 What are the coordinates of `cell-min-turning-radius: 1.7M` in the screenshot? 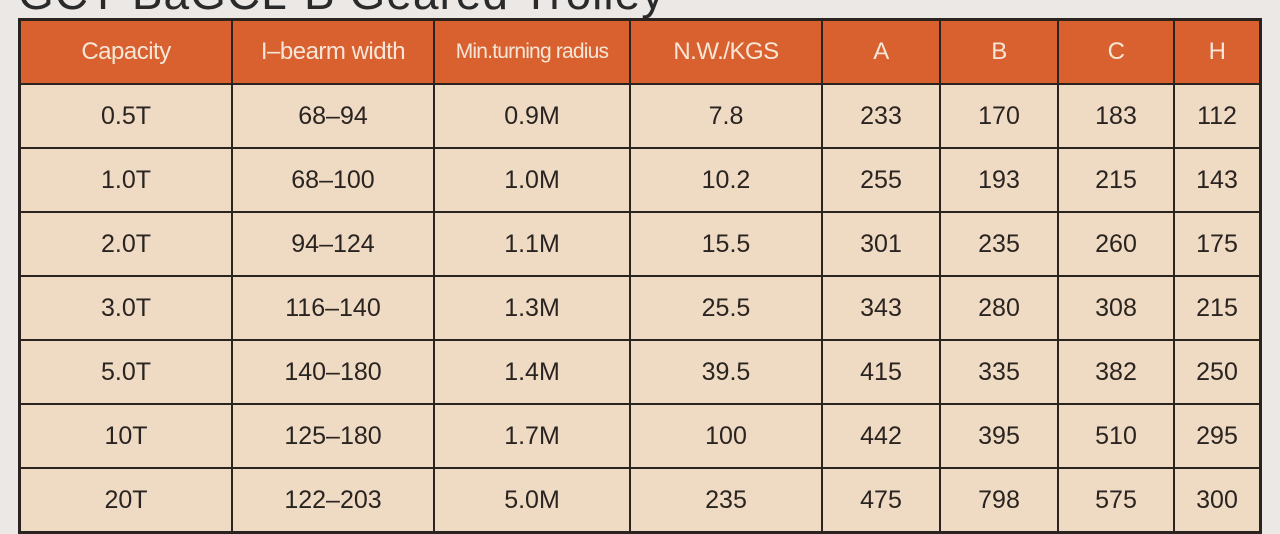 It's located at (532, 436).